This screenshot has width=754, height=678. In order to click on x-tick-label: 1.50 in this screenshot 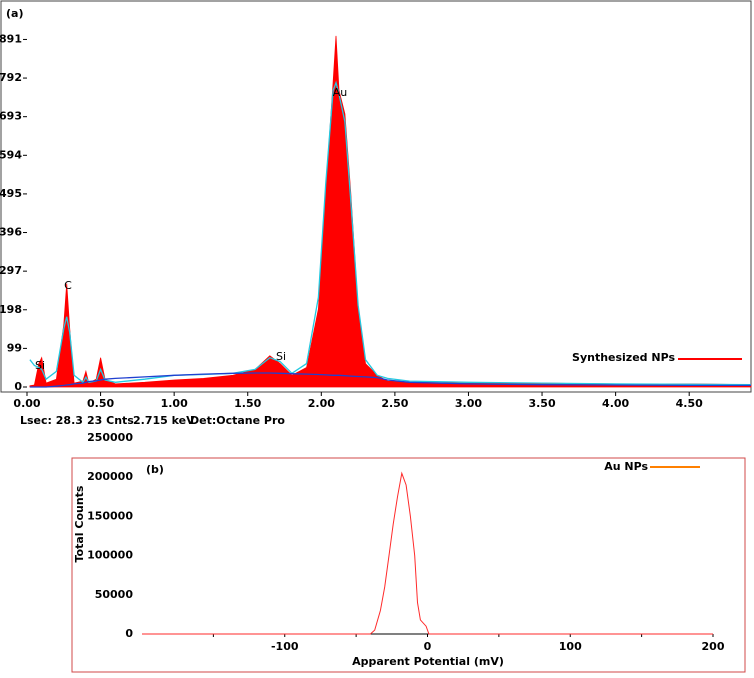, I will do `click(247, 403)`.